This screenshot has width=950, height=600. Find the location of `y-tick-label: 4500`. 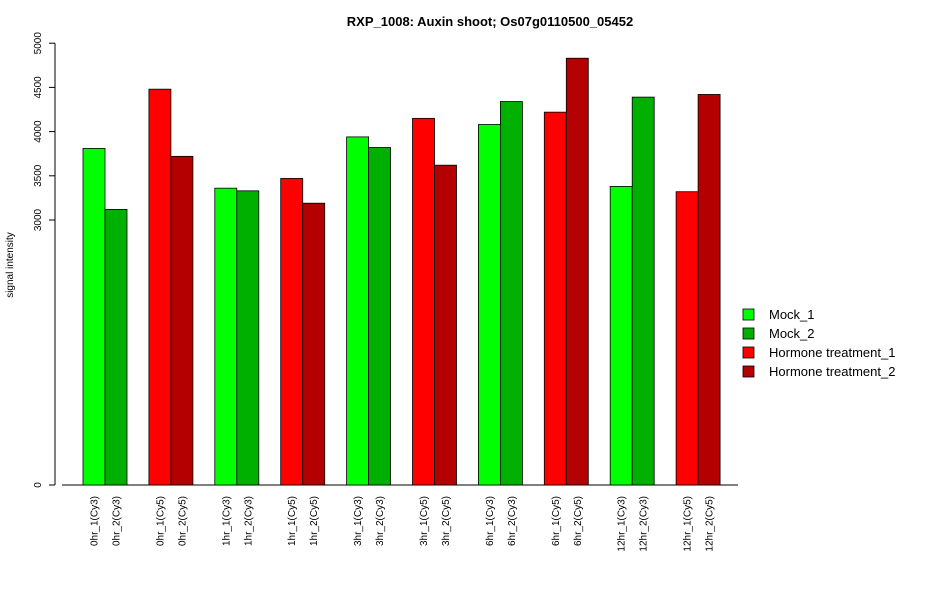

y-tick-label: 4500 is located at coordinates (38, 87).